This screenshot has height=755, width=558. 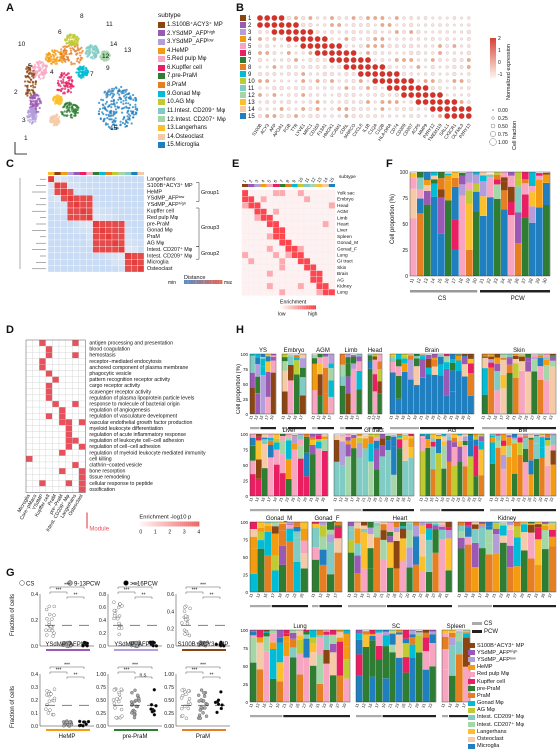 What do you see at coordinates (109, 24) in the screenshot?
I see `cluster-number: 11` at bounding box center [109, 24].